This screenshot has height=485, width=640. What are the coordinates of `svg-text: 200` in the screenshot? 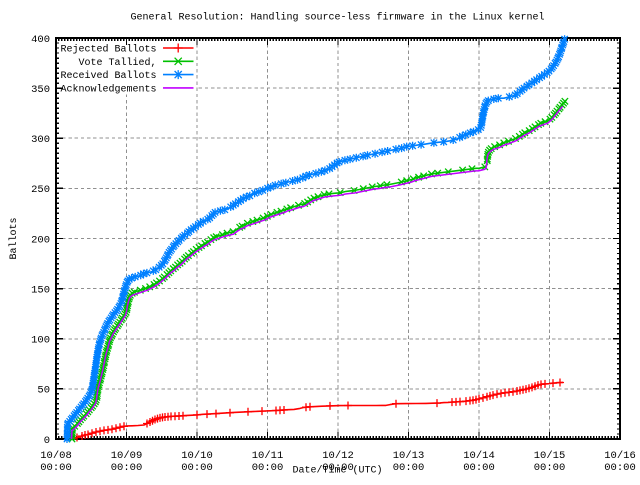 It's located at (40, 240).